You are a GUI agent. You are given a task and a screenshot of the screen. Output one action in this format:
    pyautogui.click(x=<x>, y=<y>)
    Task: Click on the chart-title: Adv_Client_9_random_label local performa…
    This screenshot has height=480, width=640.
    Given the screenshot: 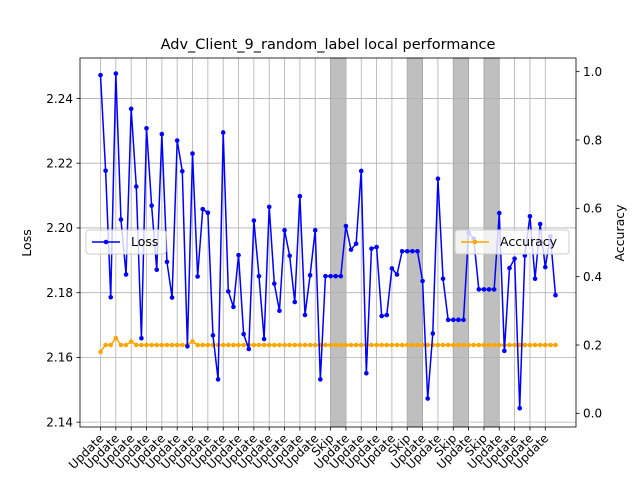 What is the action you would take?
    pyautogui.click(x=328, y=45)
    